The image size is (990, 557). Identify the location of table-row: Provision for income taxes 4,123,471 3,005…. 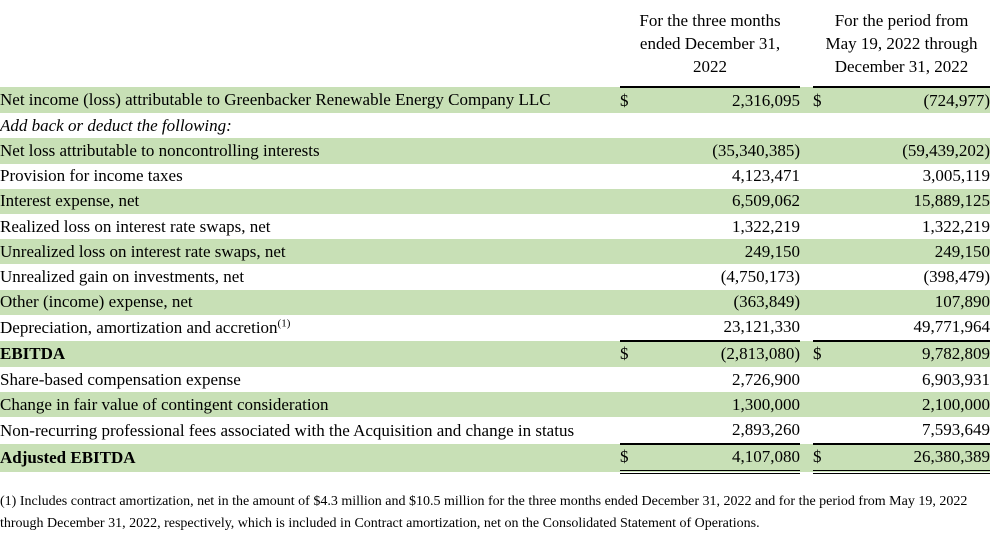
(495, 176).